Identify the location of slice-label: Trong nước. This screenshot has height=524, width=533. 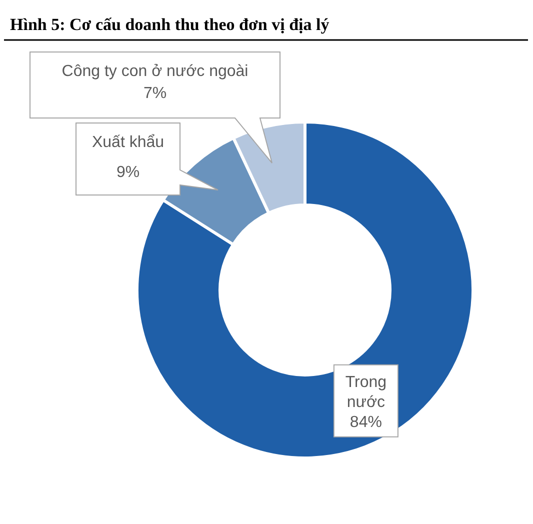
(366, 392).